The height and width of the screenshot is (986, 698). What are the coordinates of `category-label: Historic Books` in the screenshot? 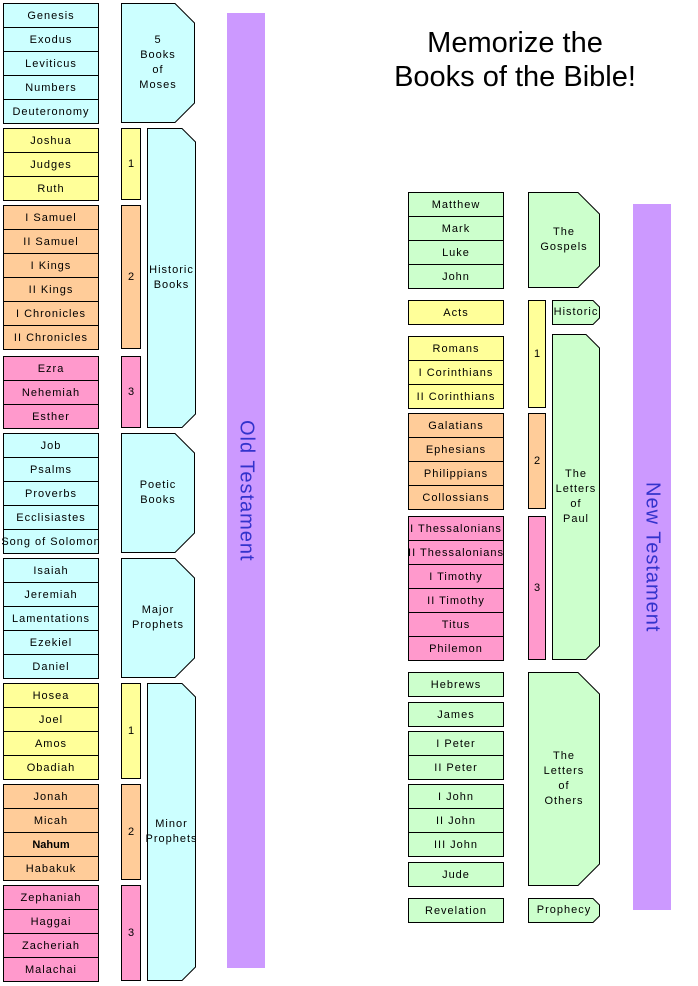 It's located at (171, 278).